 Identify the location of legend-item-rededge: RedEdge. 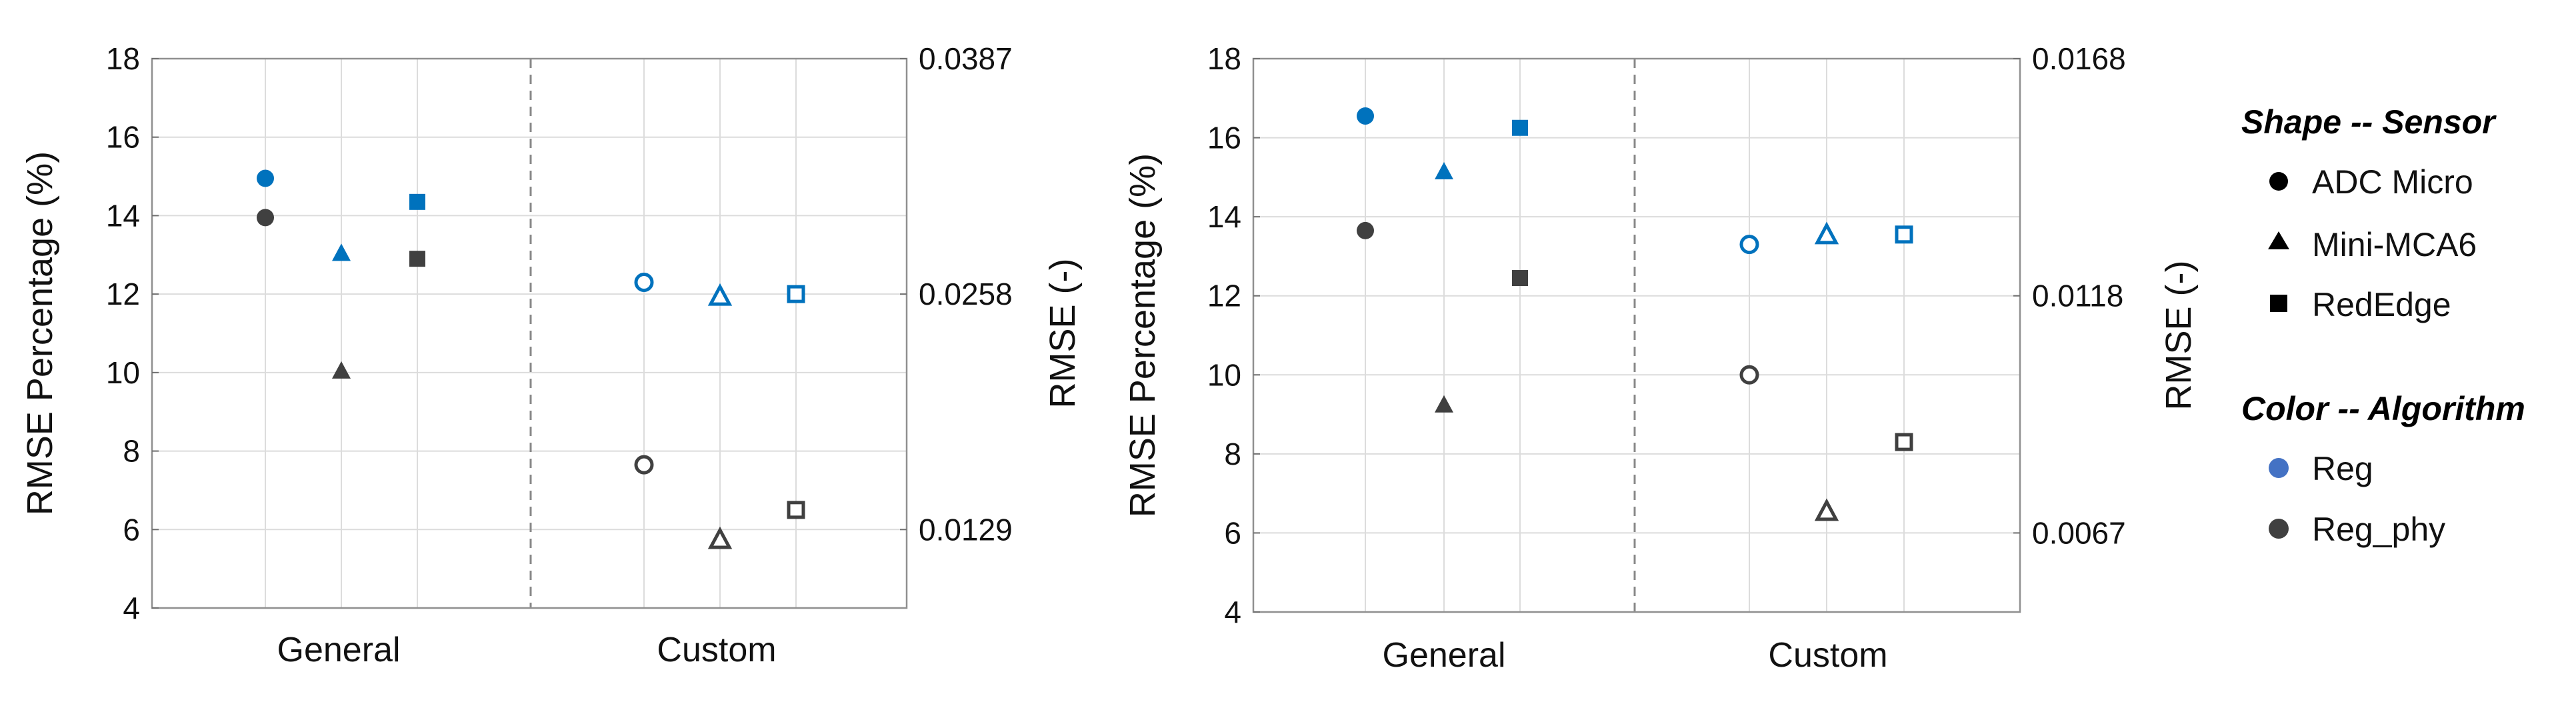
(2381, 304).